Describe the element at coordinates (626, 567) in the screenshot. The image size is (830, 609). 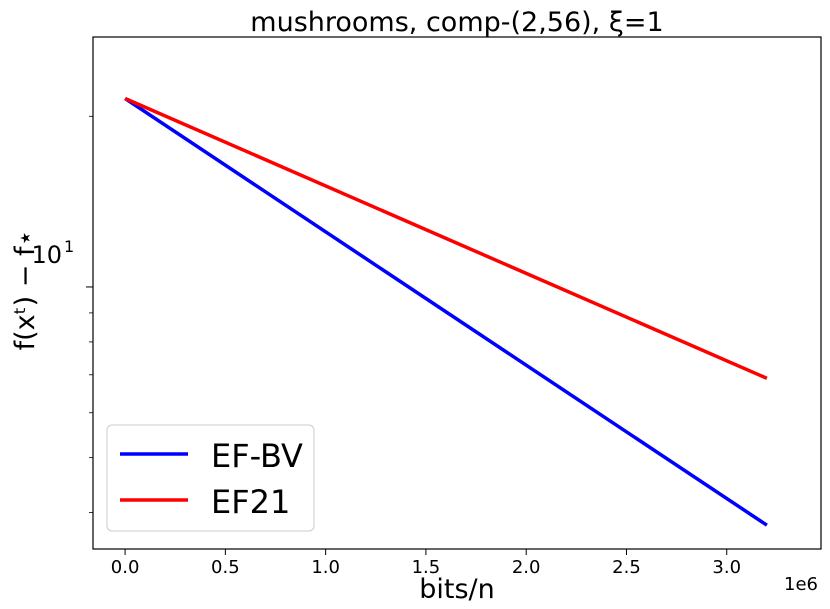
I see `x-tick-label: 2.5` at that location.